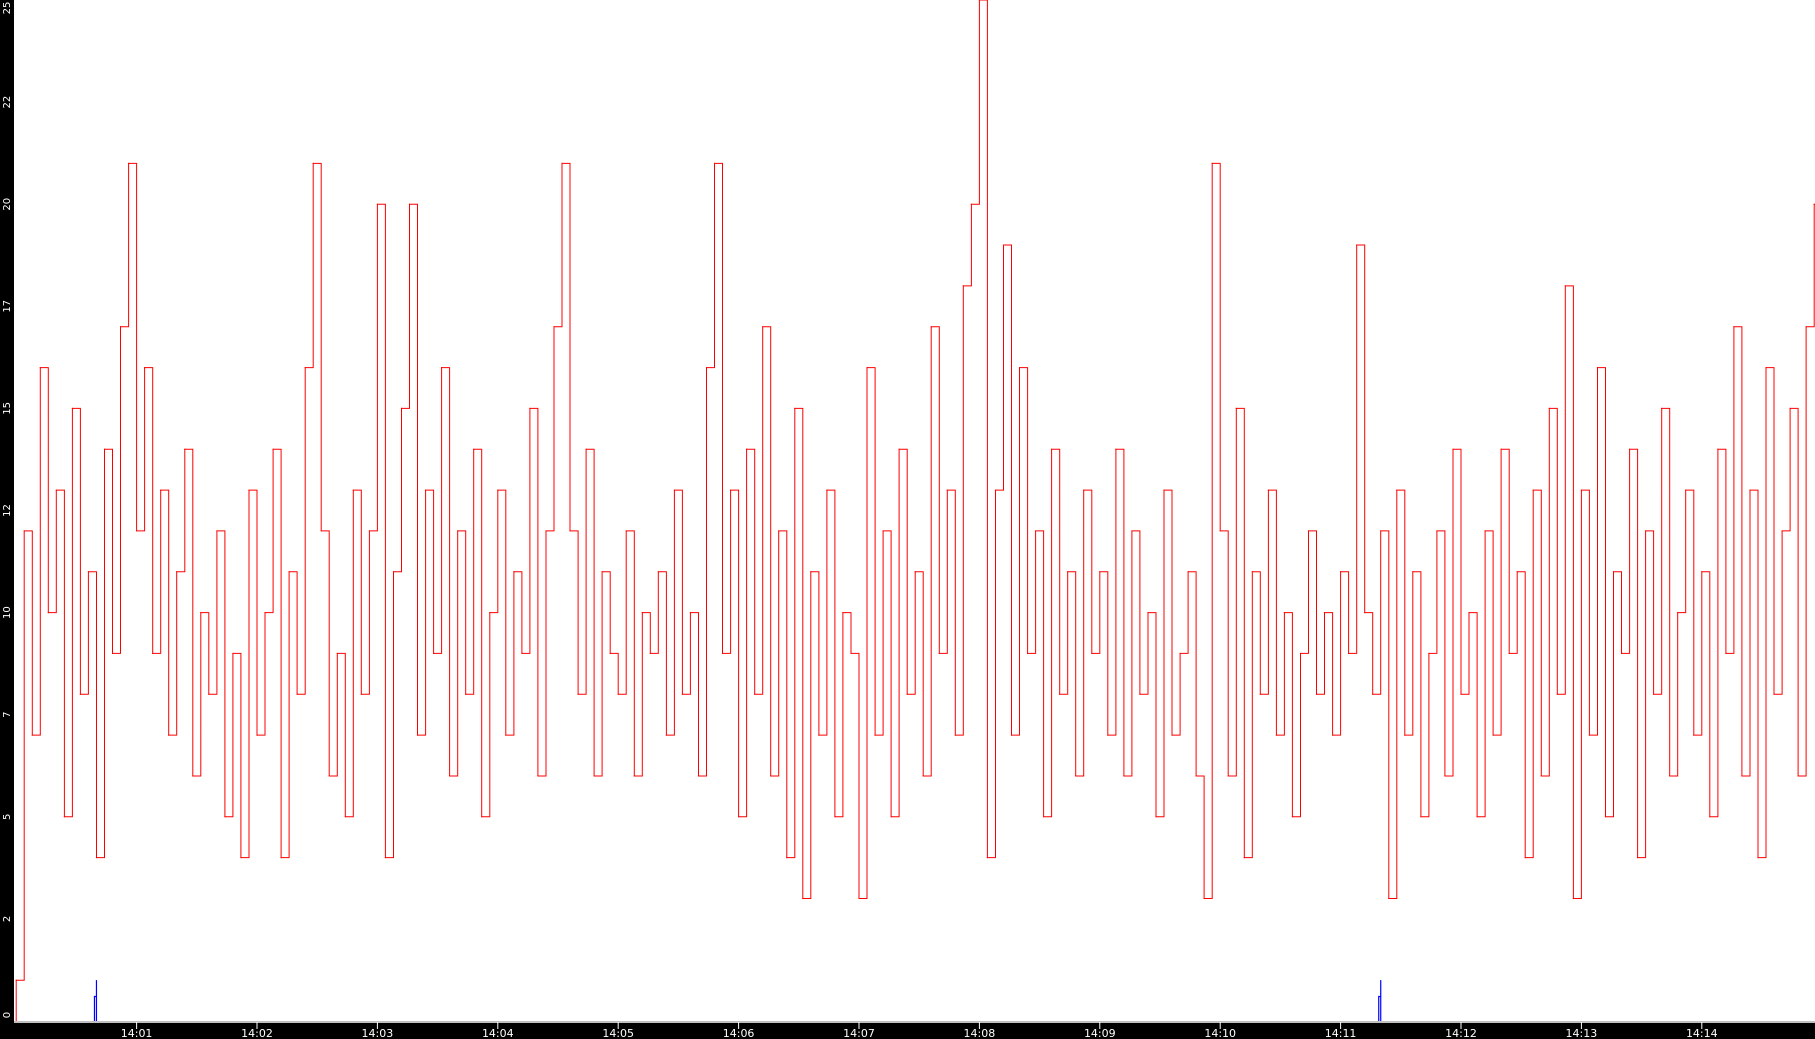  Describe the element at coordinates (1100, 1033) in the screenshot. I see `x-tick-label: 14:09` at that location.